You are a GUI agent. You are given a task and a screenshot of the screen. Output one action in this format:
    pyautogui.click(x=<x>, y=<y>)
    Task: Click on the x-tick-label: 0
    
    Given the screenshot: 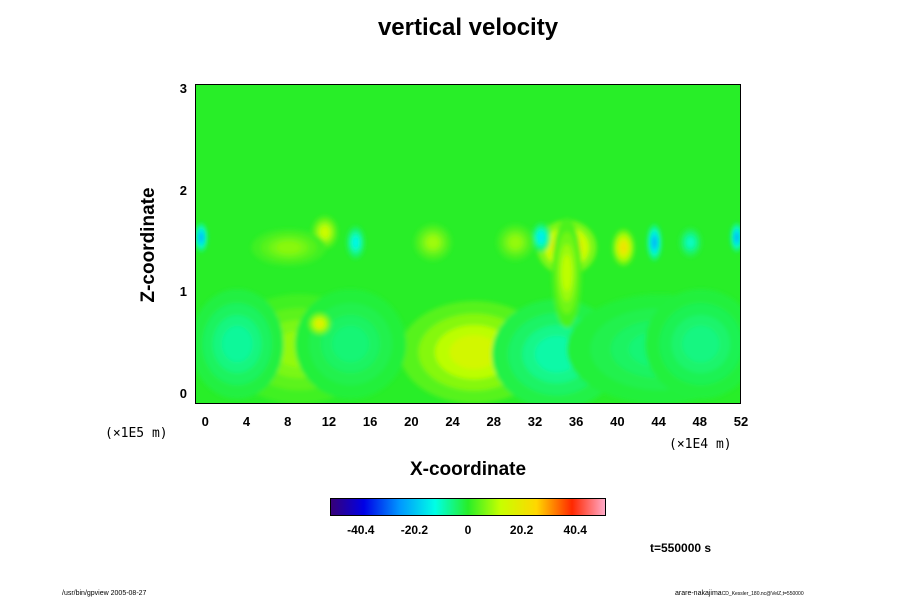 What is the action you would take?
    pyautogui.click(x=205, y=421)
    